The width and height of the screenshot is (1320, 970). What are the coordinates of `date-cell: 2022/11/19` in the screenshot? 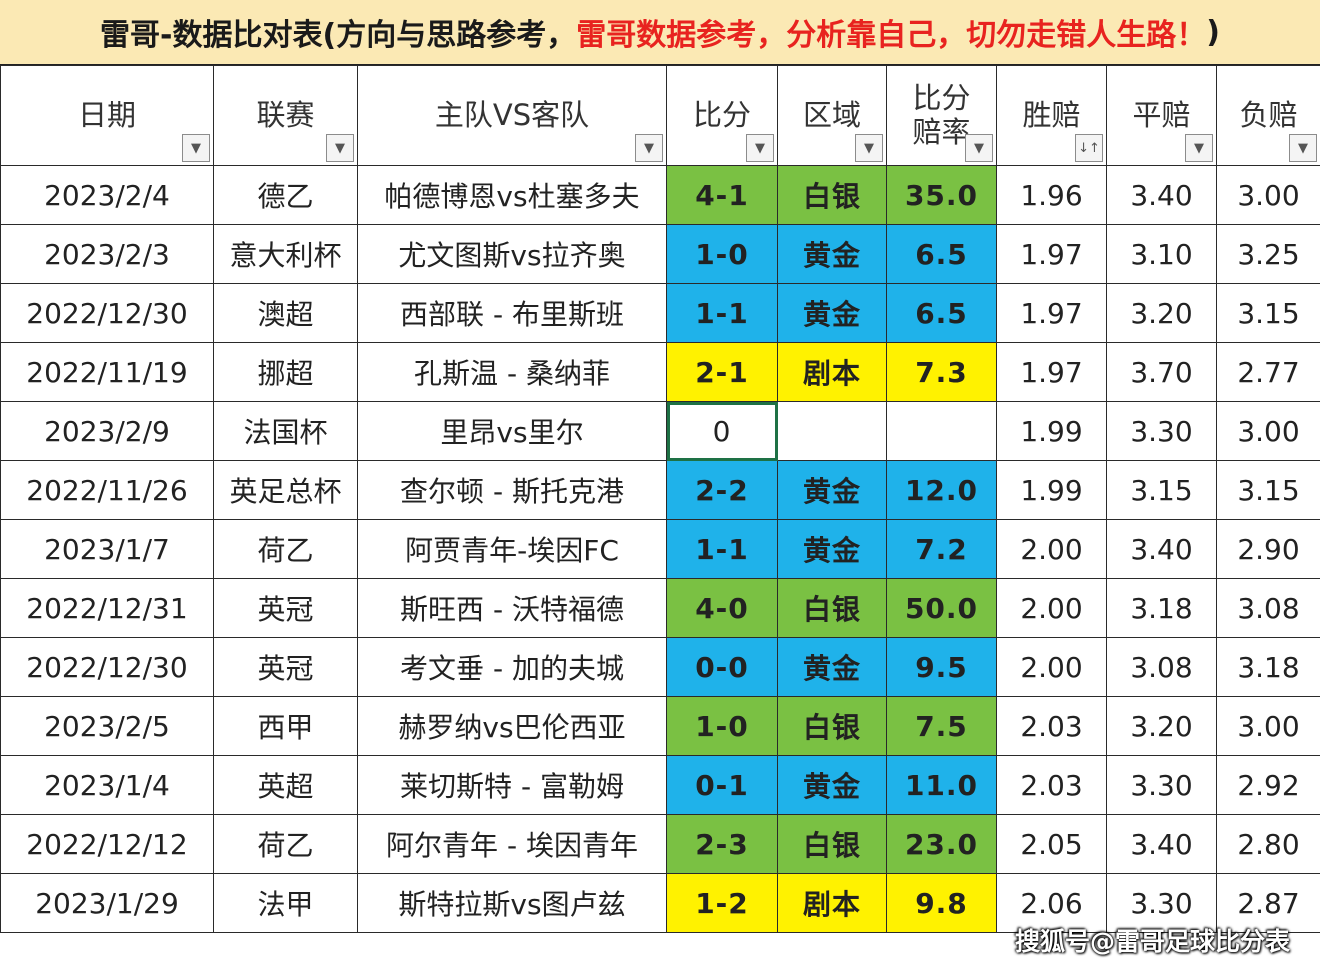 It's located at (107, 372).